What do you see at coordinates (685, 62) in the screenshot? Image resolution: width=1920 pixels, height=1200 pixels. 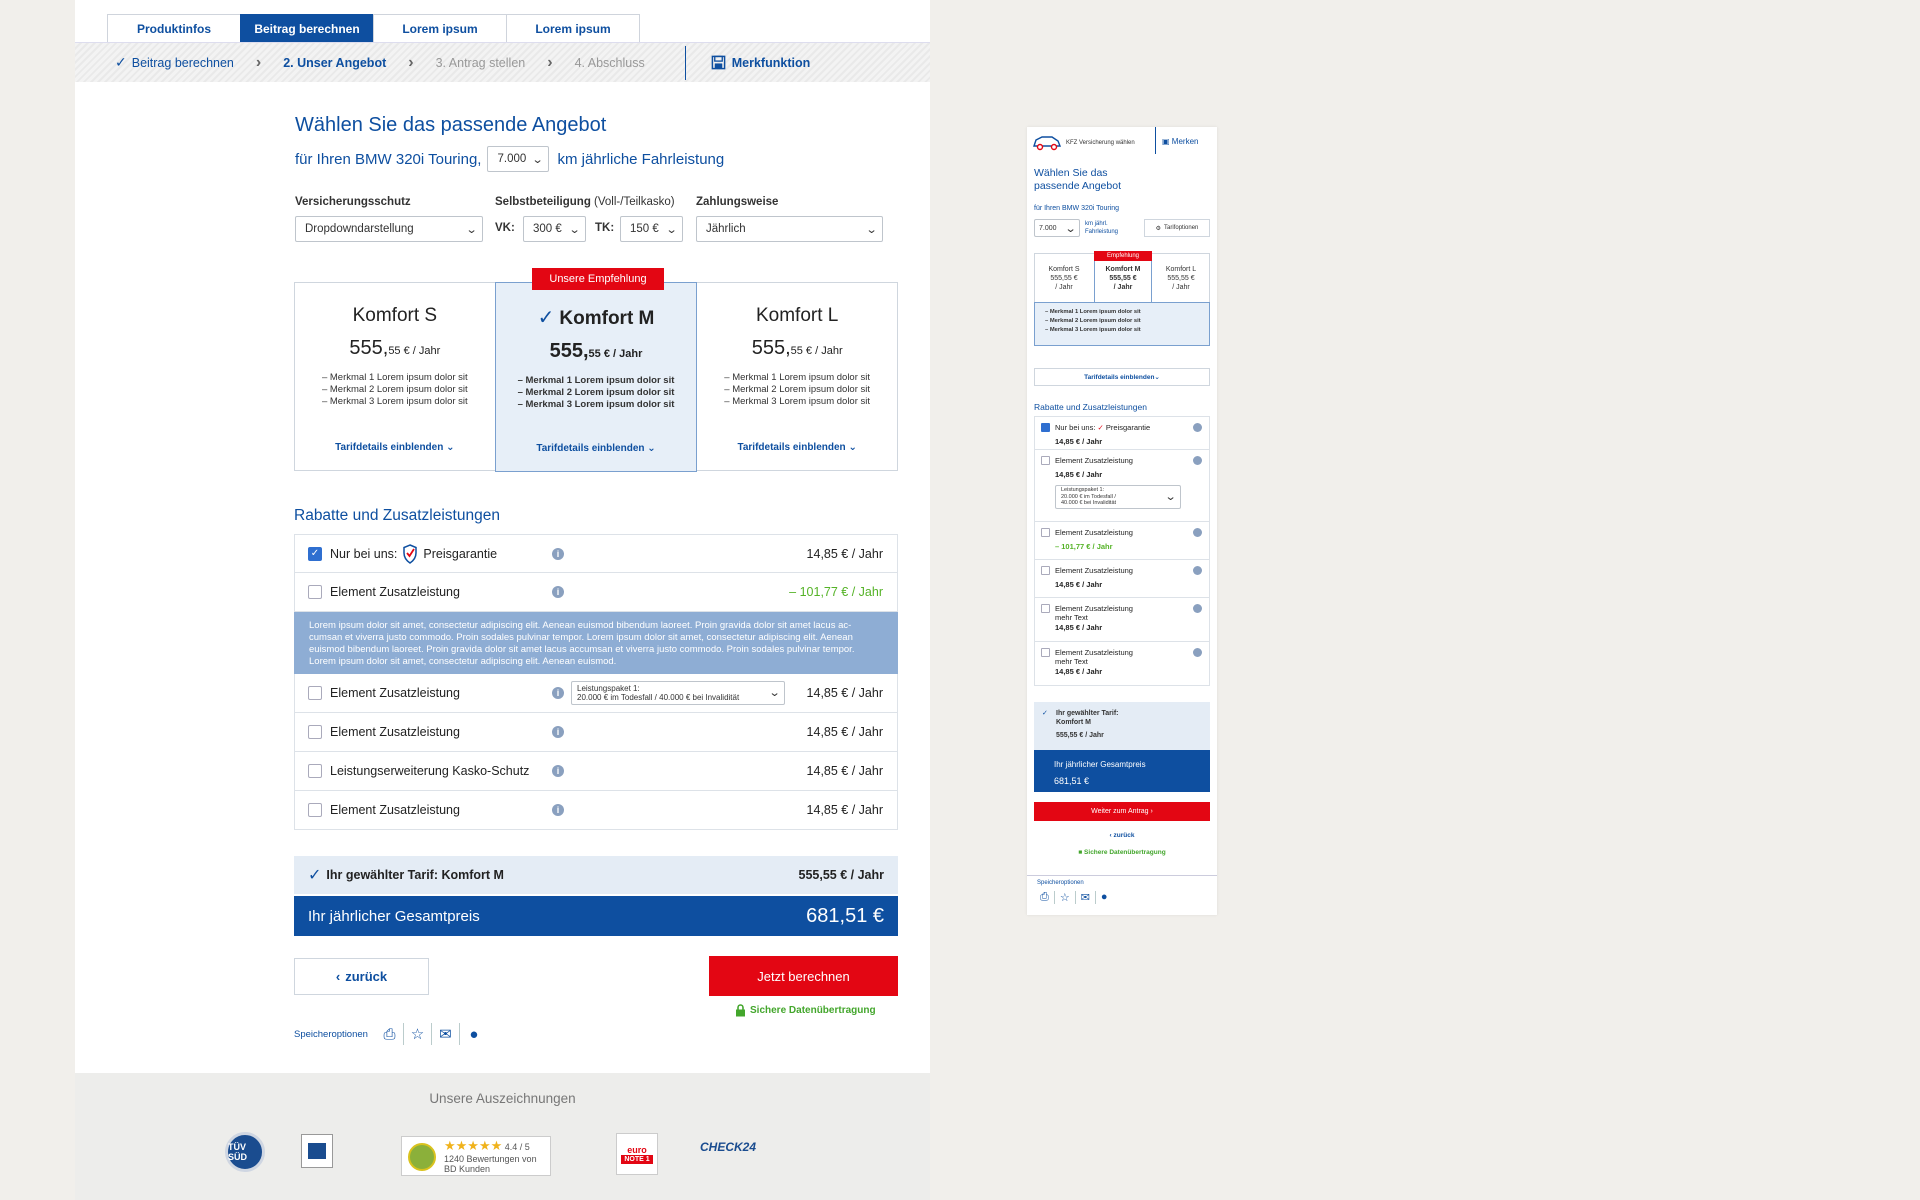 I see `divider` at bounding box center [685, 62].